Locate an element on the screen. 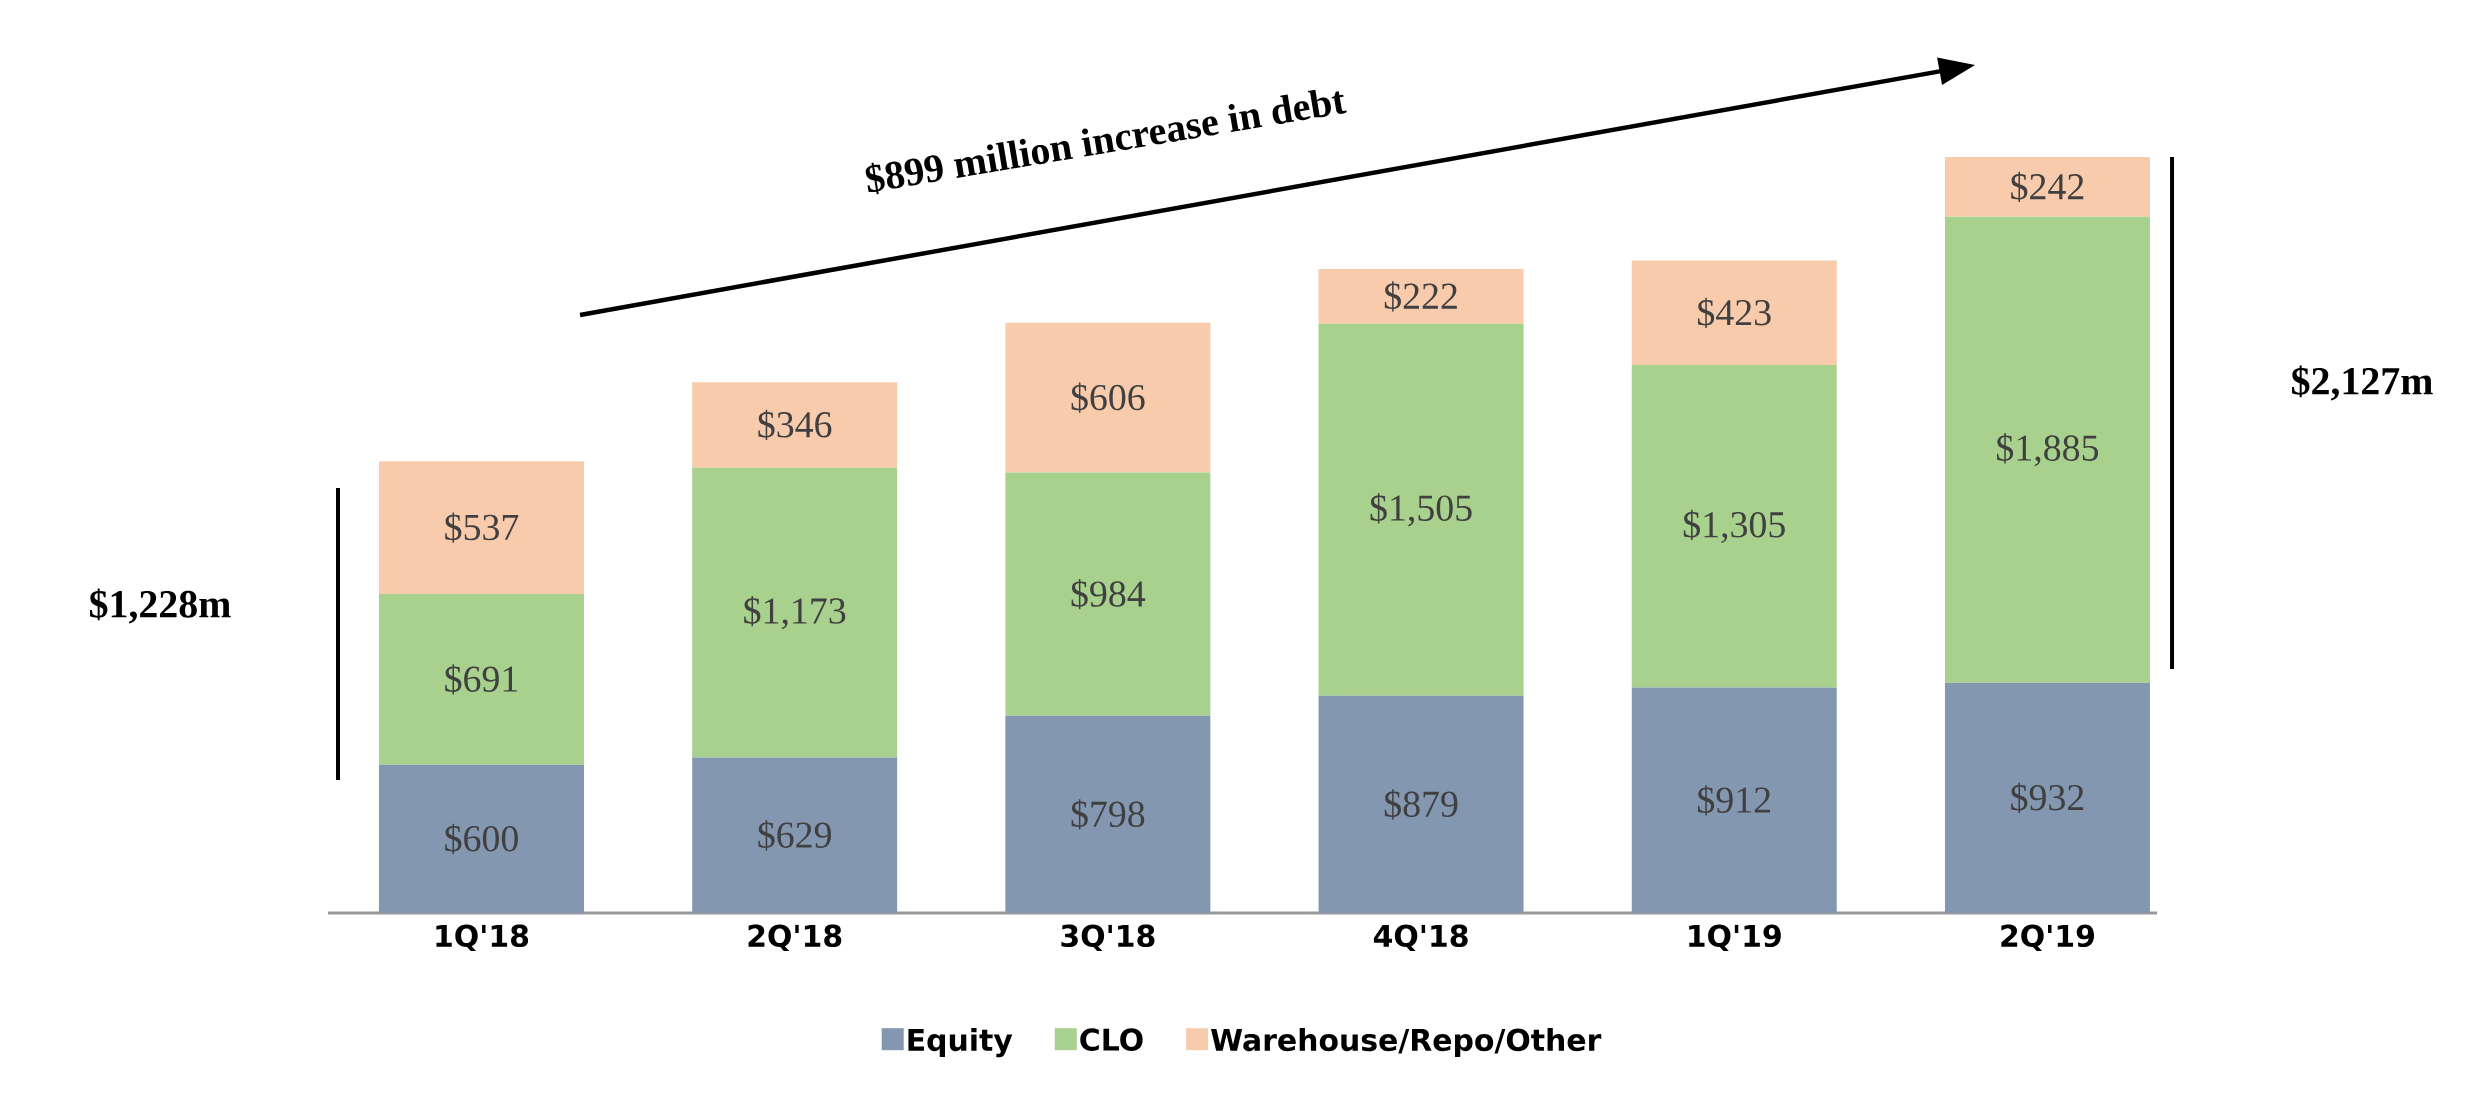 Image resolution: width=2469 pixels, height=1096 pixels. data-label: $1,505 is located at coordinates (1421, 510).